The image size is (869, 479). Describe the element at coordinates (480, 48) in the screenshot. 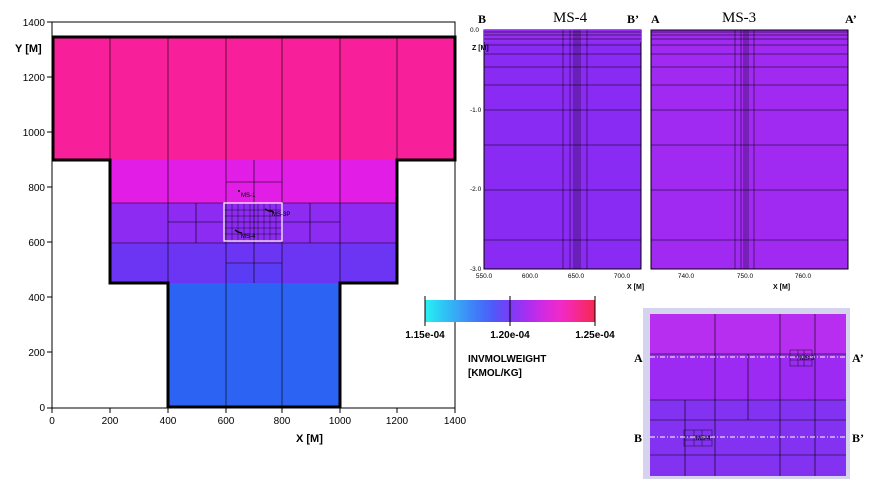

I see `section-ms4-y-axis-label: Z [M]` at that location.